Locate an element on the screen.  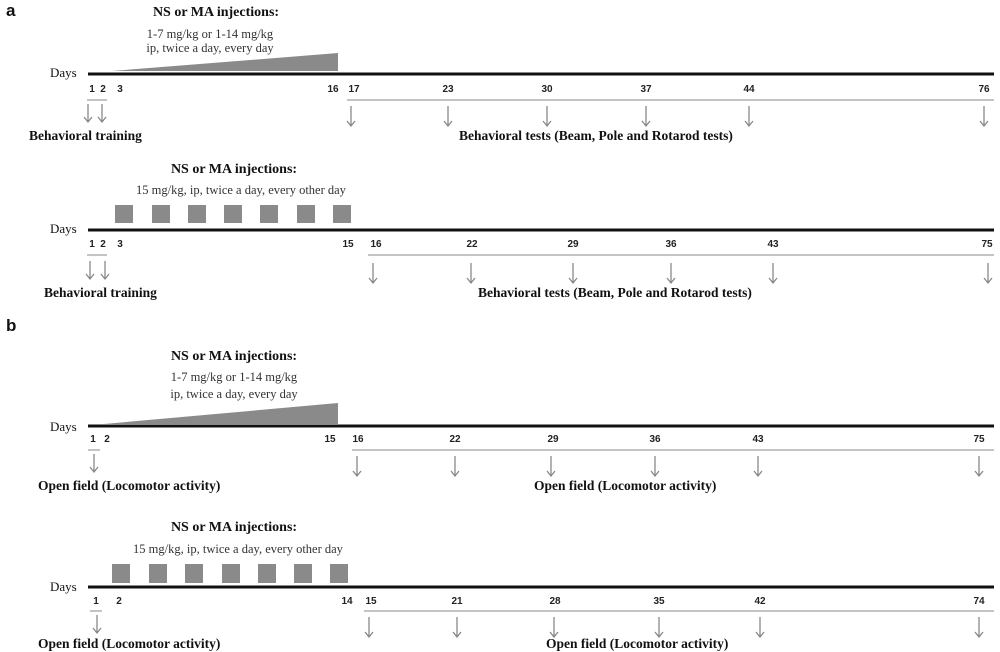
day-tick: 74 is located at coordinates (979, 601).